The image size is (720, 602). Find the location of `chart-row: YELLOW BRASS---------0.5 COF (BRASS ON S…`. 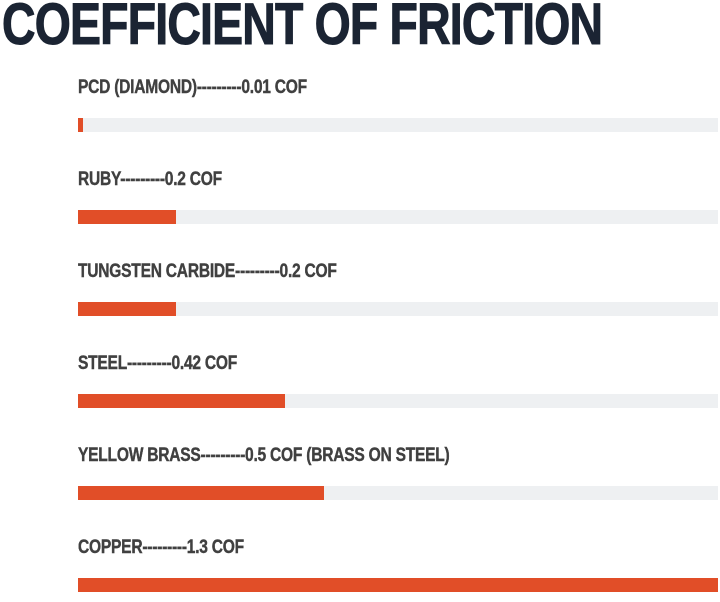

chart-row: YELLOW BRASS---------0.5 COF (BRASS ON S… is located at coordinates (398, 472).